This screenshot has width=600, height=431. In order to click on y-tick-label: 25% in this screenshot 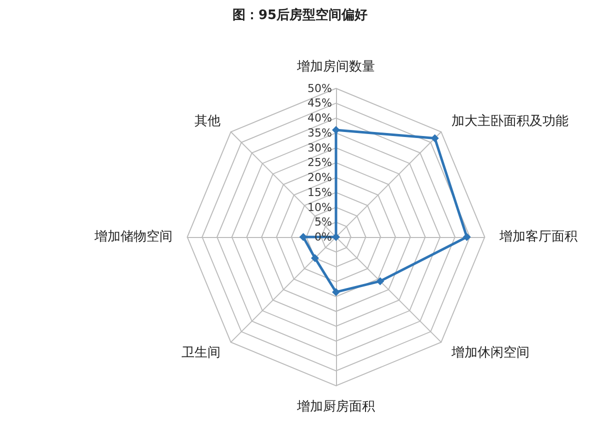, I will do `click(320, 163)`.